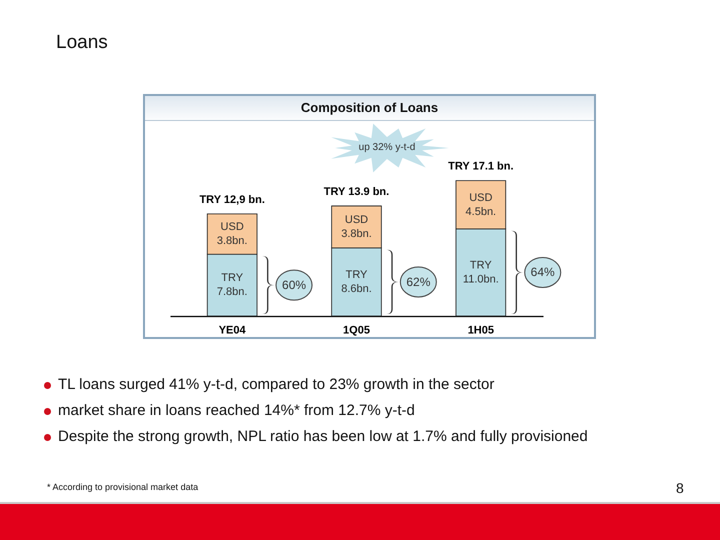 Image resolution: width=720 pixels, height=540 pixels. I want to click on data-label: 7.8bn., so click(232, 292).